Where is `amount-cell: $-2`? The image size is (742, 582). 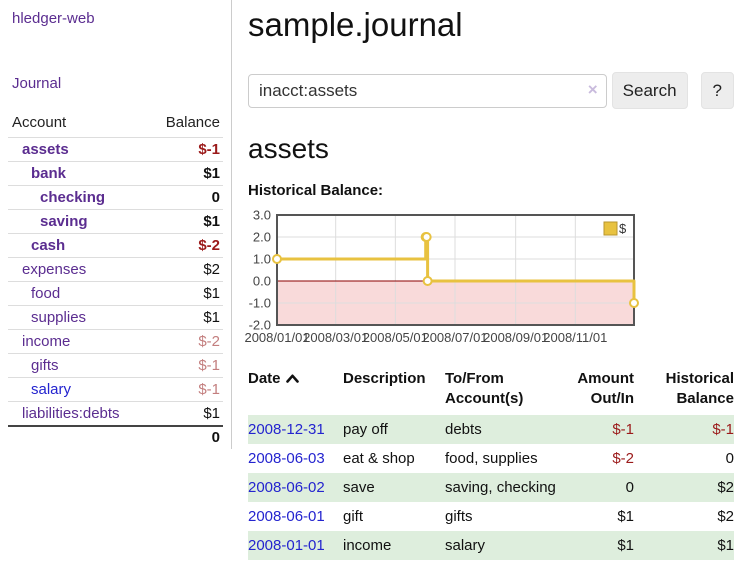
amount-cell: $-2 is located at coordinates (623, 458).